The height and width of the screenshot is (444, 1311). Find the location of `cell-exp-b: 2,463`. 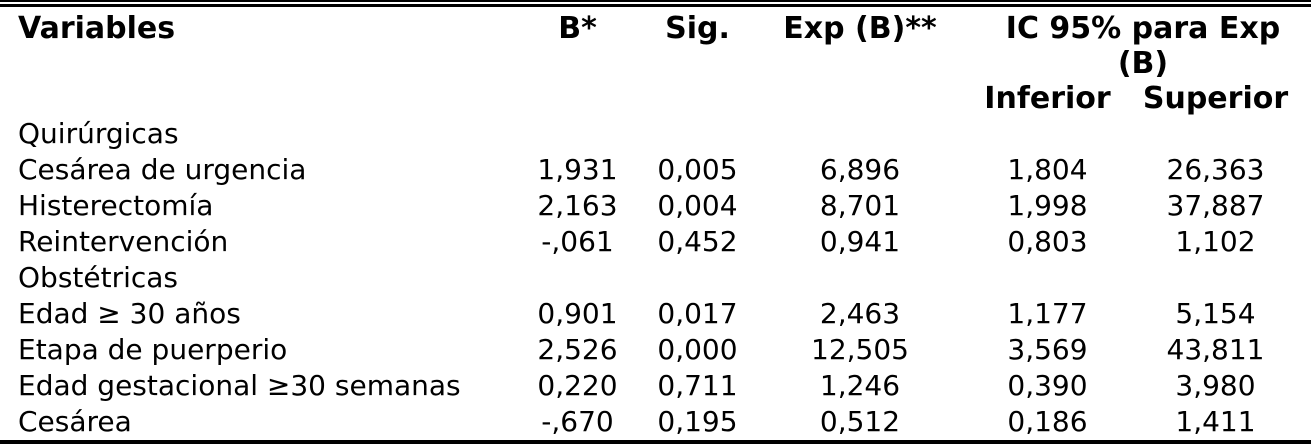

cell-exp-b: 2,463 is located at coordinates (860, 313).